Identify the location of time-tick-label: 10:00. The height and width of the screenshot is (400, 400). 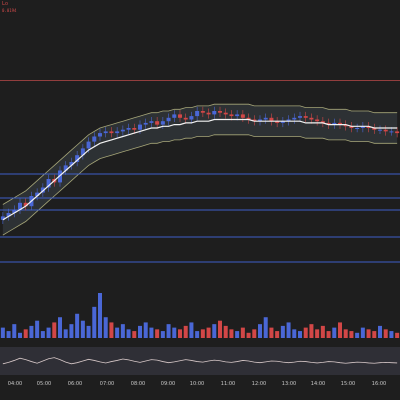
(197, 384).